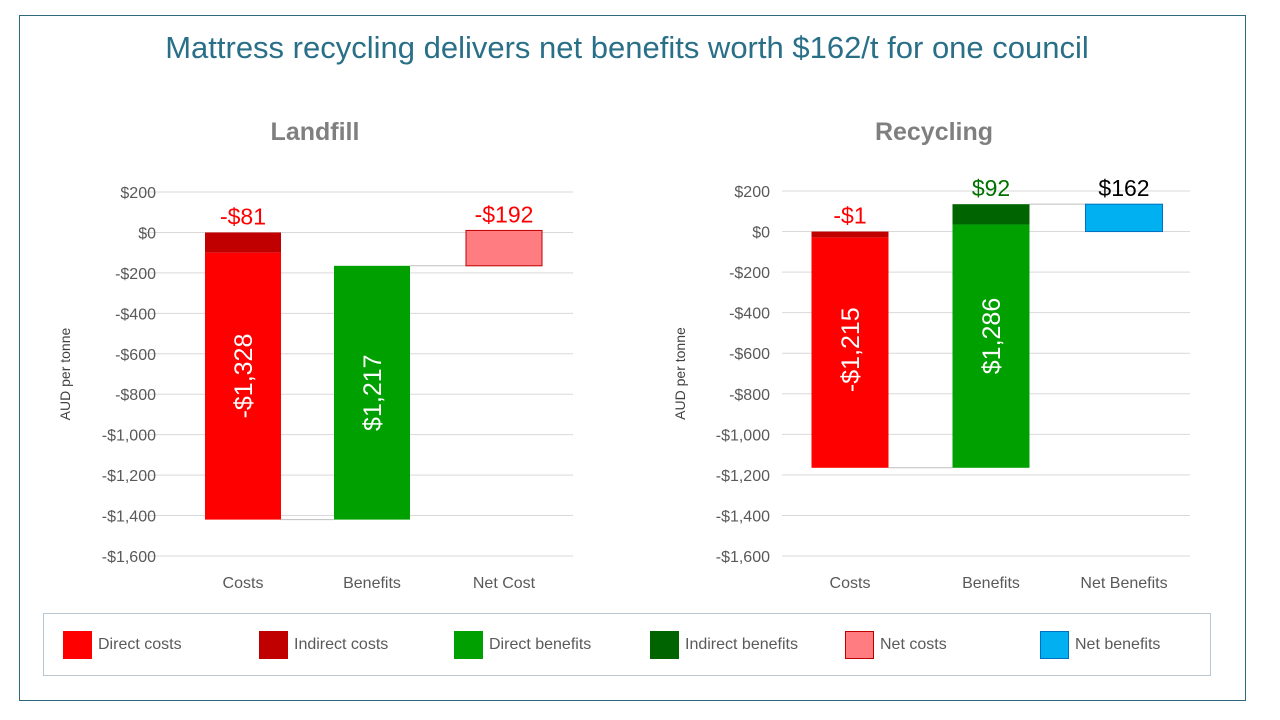 Image resolution: width=1280 pixels, height=720 pixels. What do you see at coordinates (913, 644) in the screenshot?
I see `legend-label: Net costs` at bounding box center [913, 644].